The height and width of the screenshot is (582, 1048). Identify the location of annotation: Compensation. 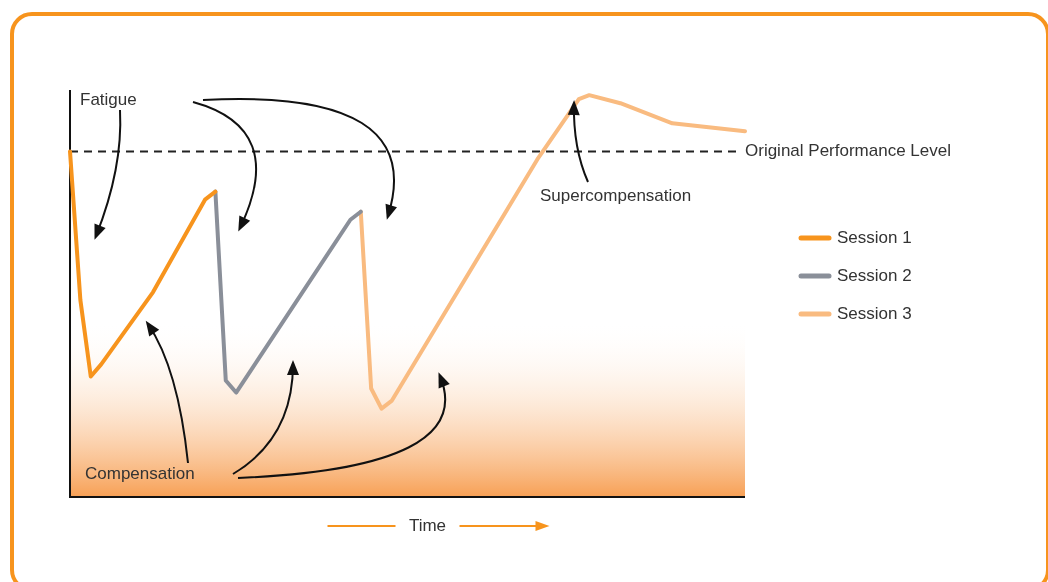
(140, 473).